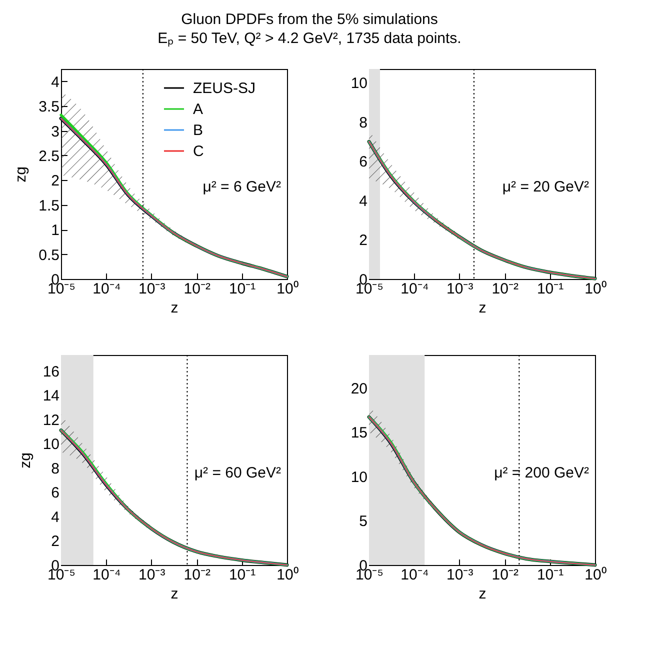 The image size is (648, 648). Describe the element at coordinates (359, 433) in the screenshot. I see `y-tick-label: 15` at that location.